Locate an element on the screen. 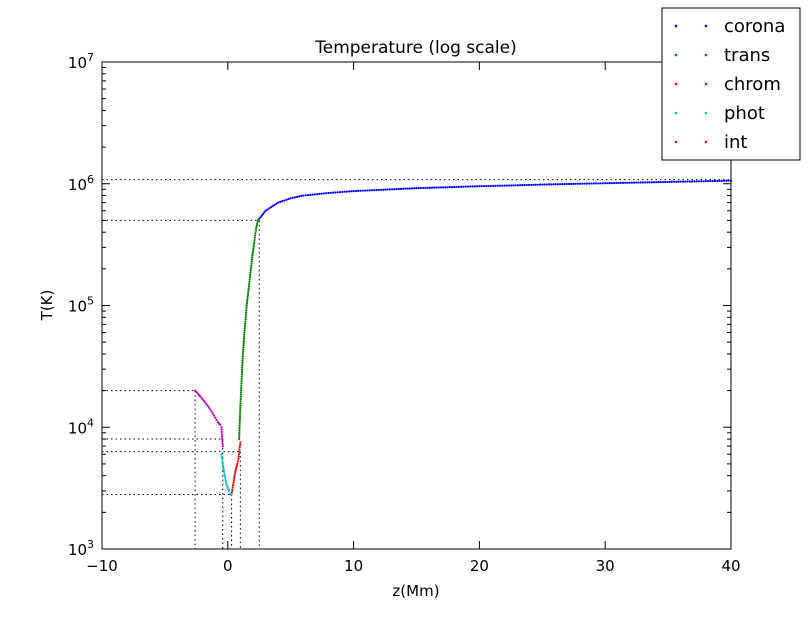  series-phot is located at coordinates (226, 474).